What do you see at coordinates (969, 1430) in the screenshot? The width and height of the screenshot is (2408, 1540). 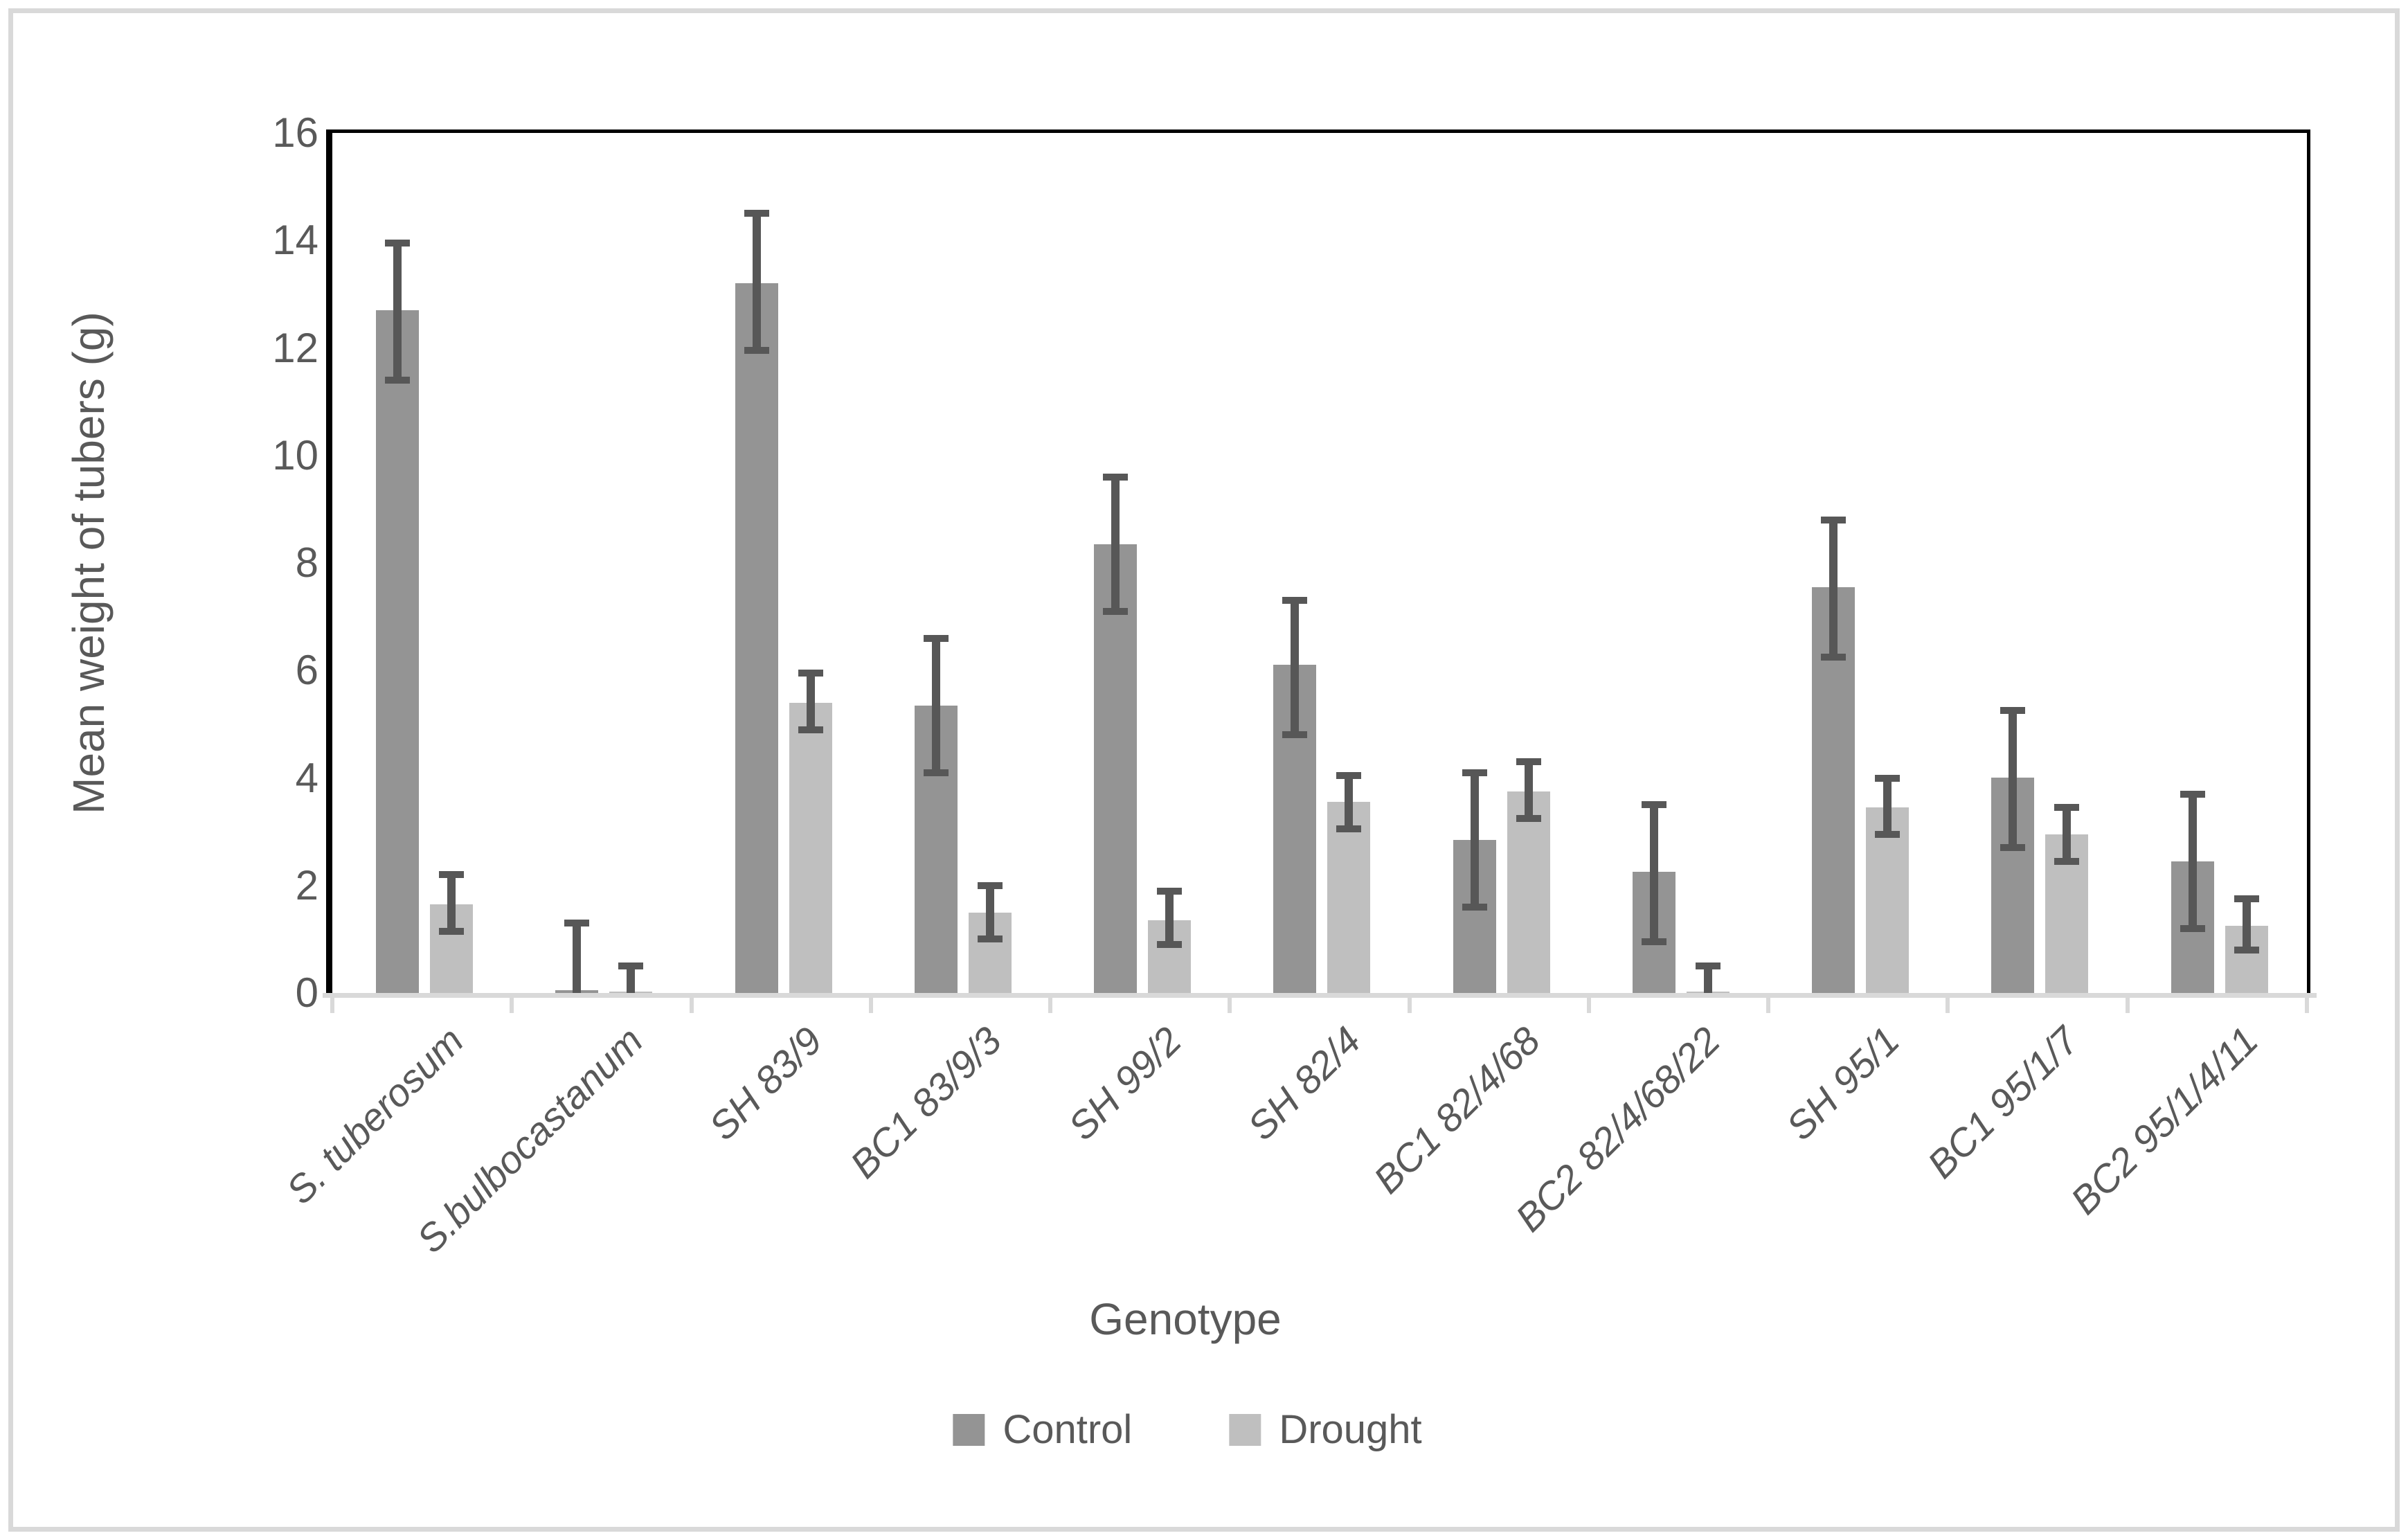 I see `legend-swatch-control` at bounding box center [969, 1430].